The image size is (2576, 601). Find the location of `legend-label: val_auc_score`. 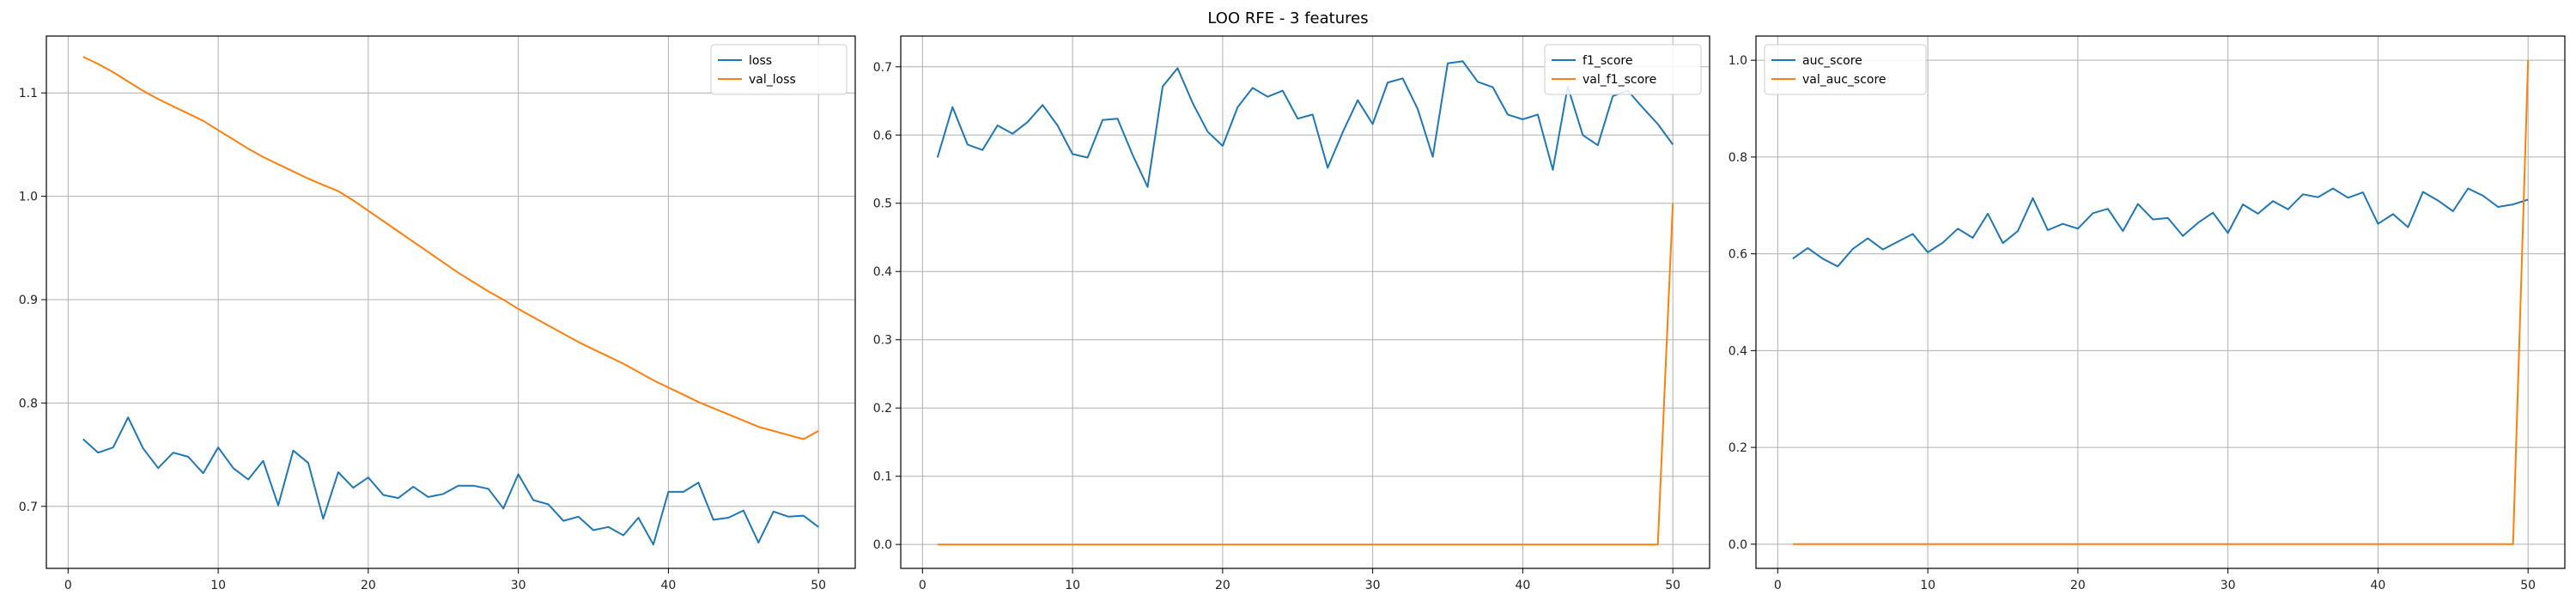

legend-label: val_auc_score is located at coordinates (1844, 80).